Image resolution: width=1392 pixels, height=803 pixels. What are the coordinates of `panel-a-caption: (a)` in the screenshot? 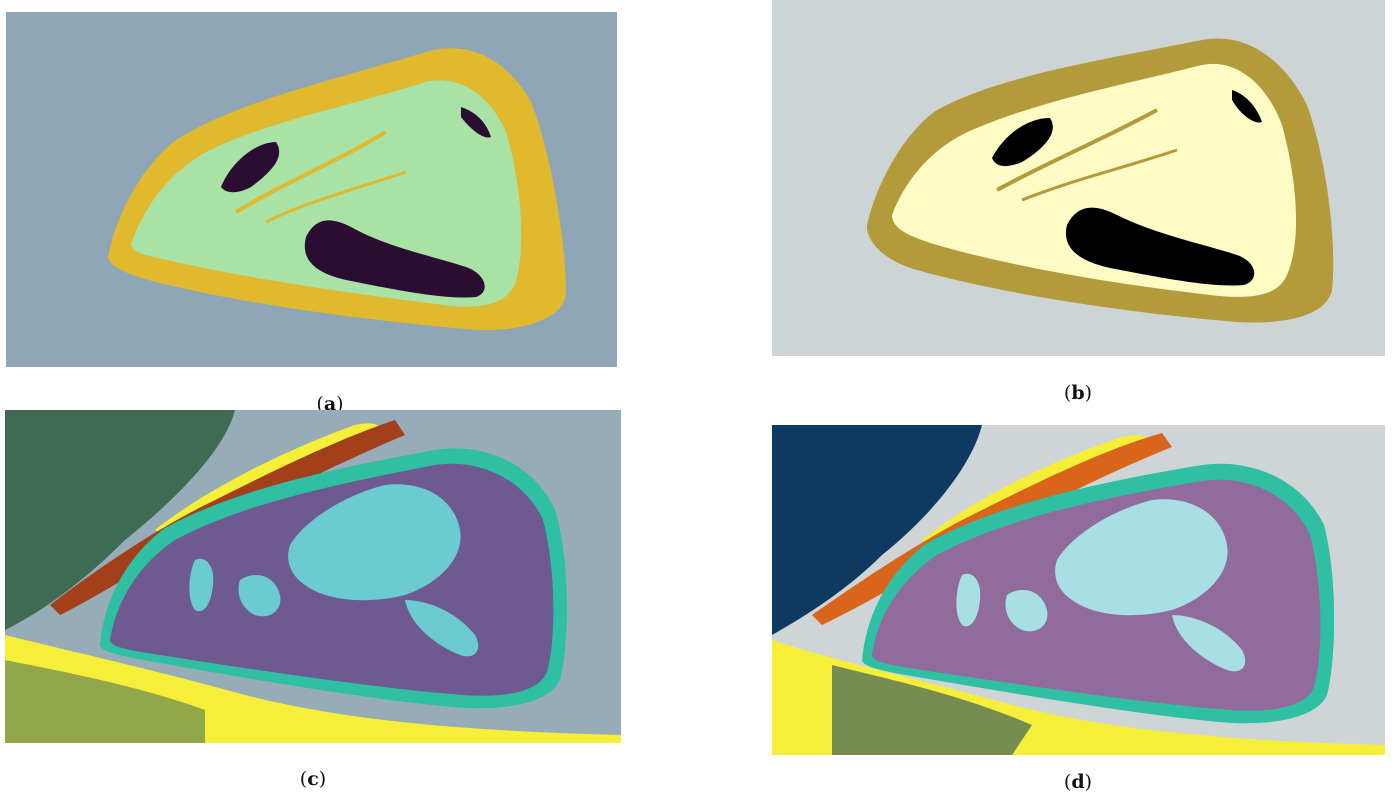 It's located at (330, 404).